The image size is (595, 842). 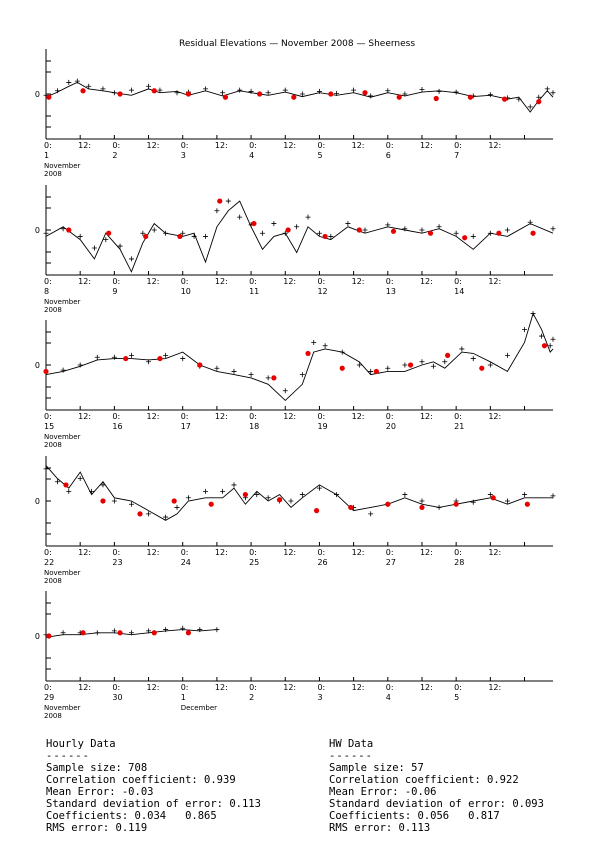 I want to click on day-label: 12, so click(x=322, y=291).